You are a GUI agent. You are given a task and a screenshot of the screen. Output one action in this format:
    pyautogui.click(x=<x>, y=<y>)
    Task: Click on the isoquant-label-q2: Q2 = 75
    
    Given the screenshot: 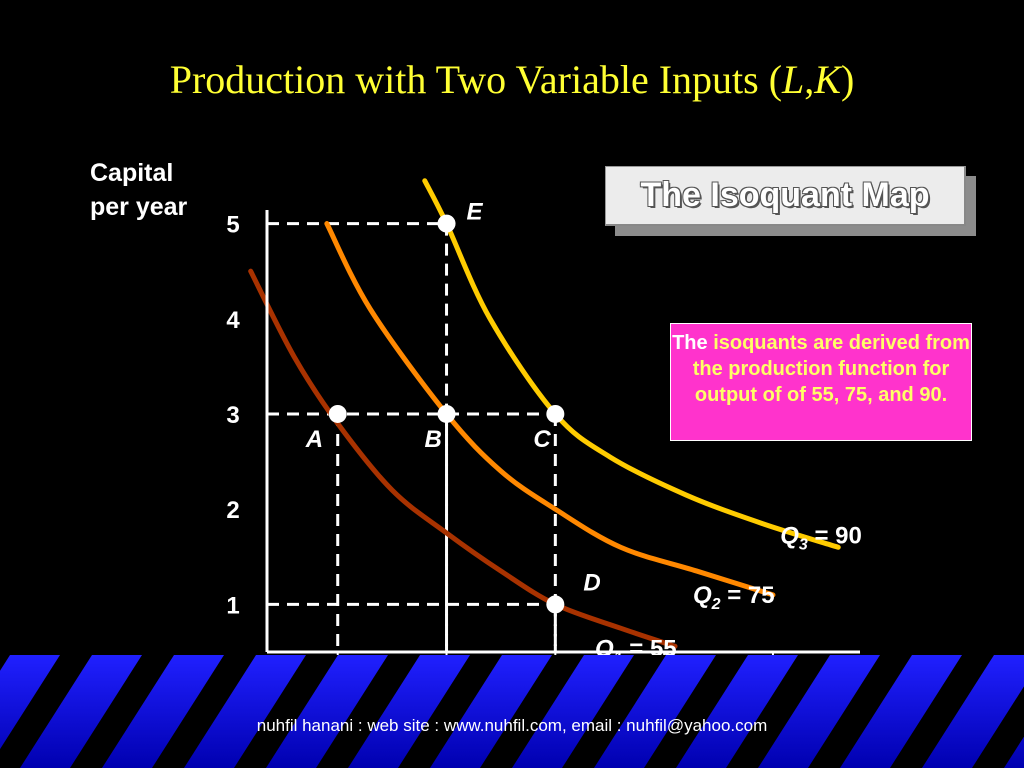 What is the action you would take?
    pyautogui.click(x=734, y=597)
    